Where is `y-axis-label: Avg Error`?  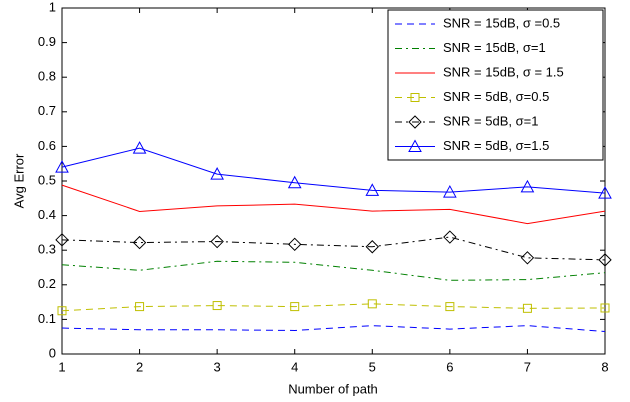
y-axis-label: Avg Error is located at coordinates (18, 180).